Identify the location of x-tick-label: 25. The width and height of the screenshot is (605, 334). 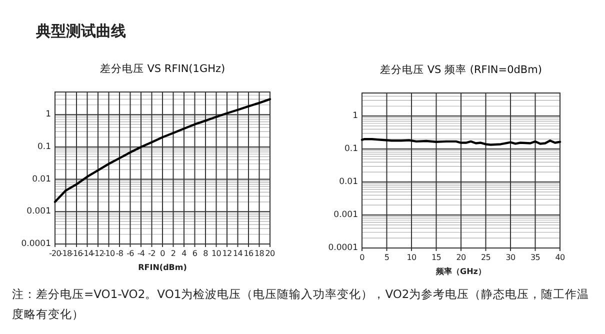
(486, 257).